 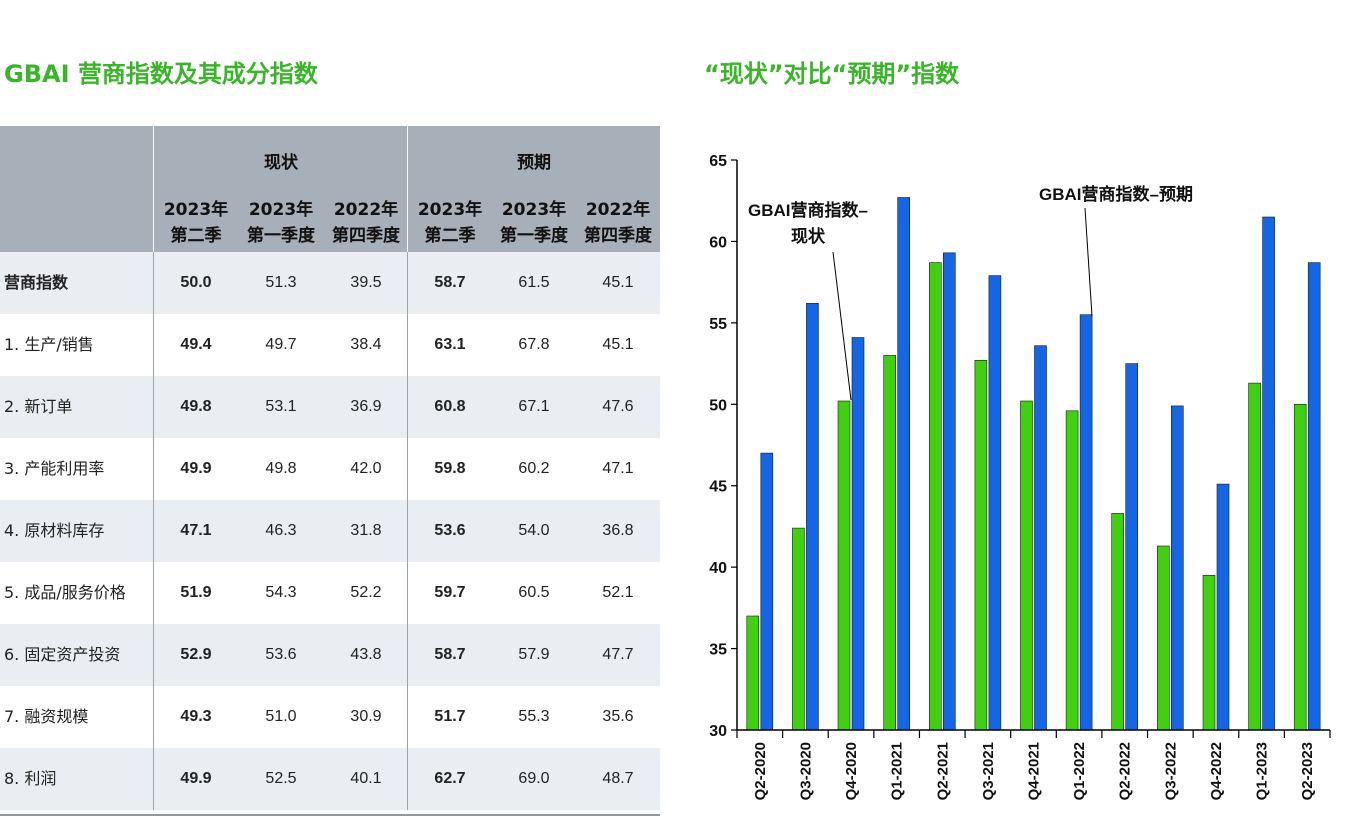 What do you see at coordinates (618, 592) in the screenshot?
I see `table-cell: 52.1` at bounding box center [618, 592].